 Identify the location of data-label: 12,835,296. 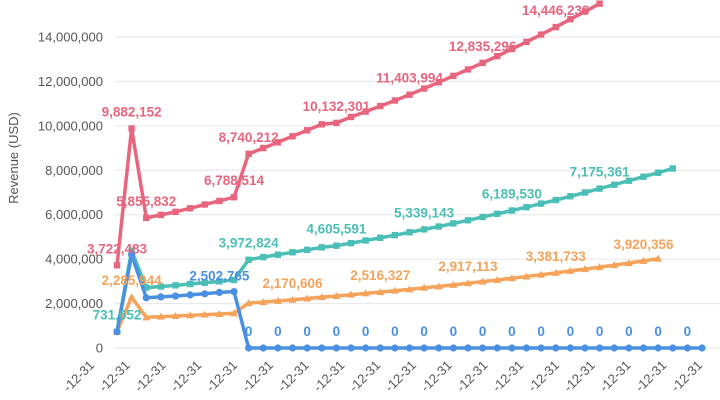
(483, 46).